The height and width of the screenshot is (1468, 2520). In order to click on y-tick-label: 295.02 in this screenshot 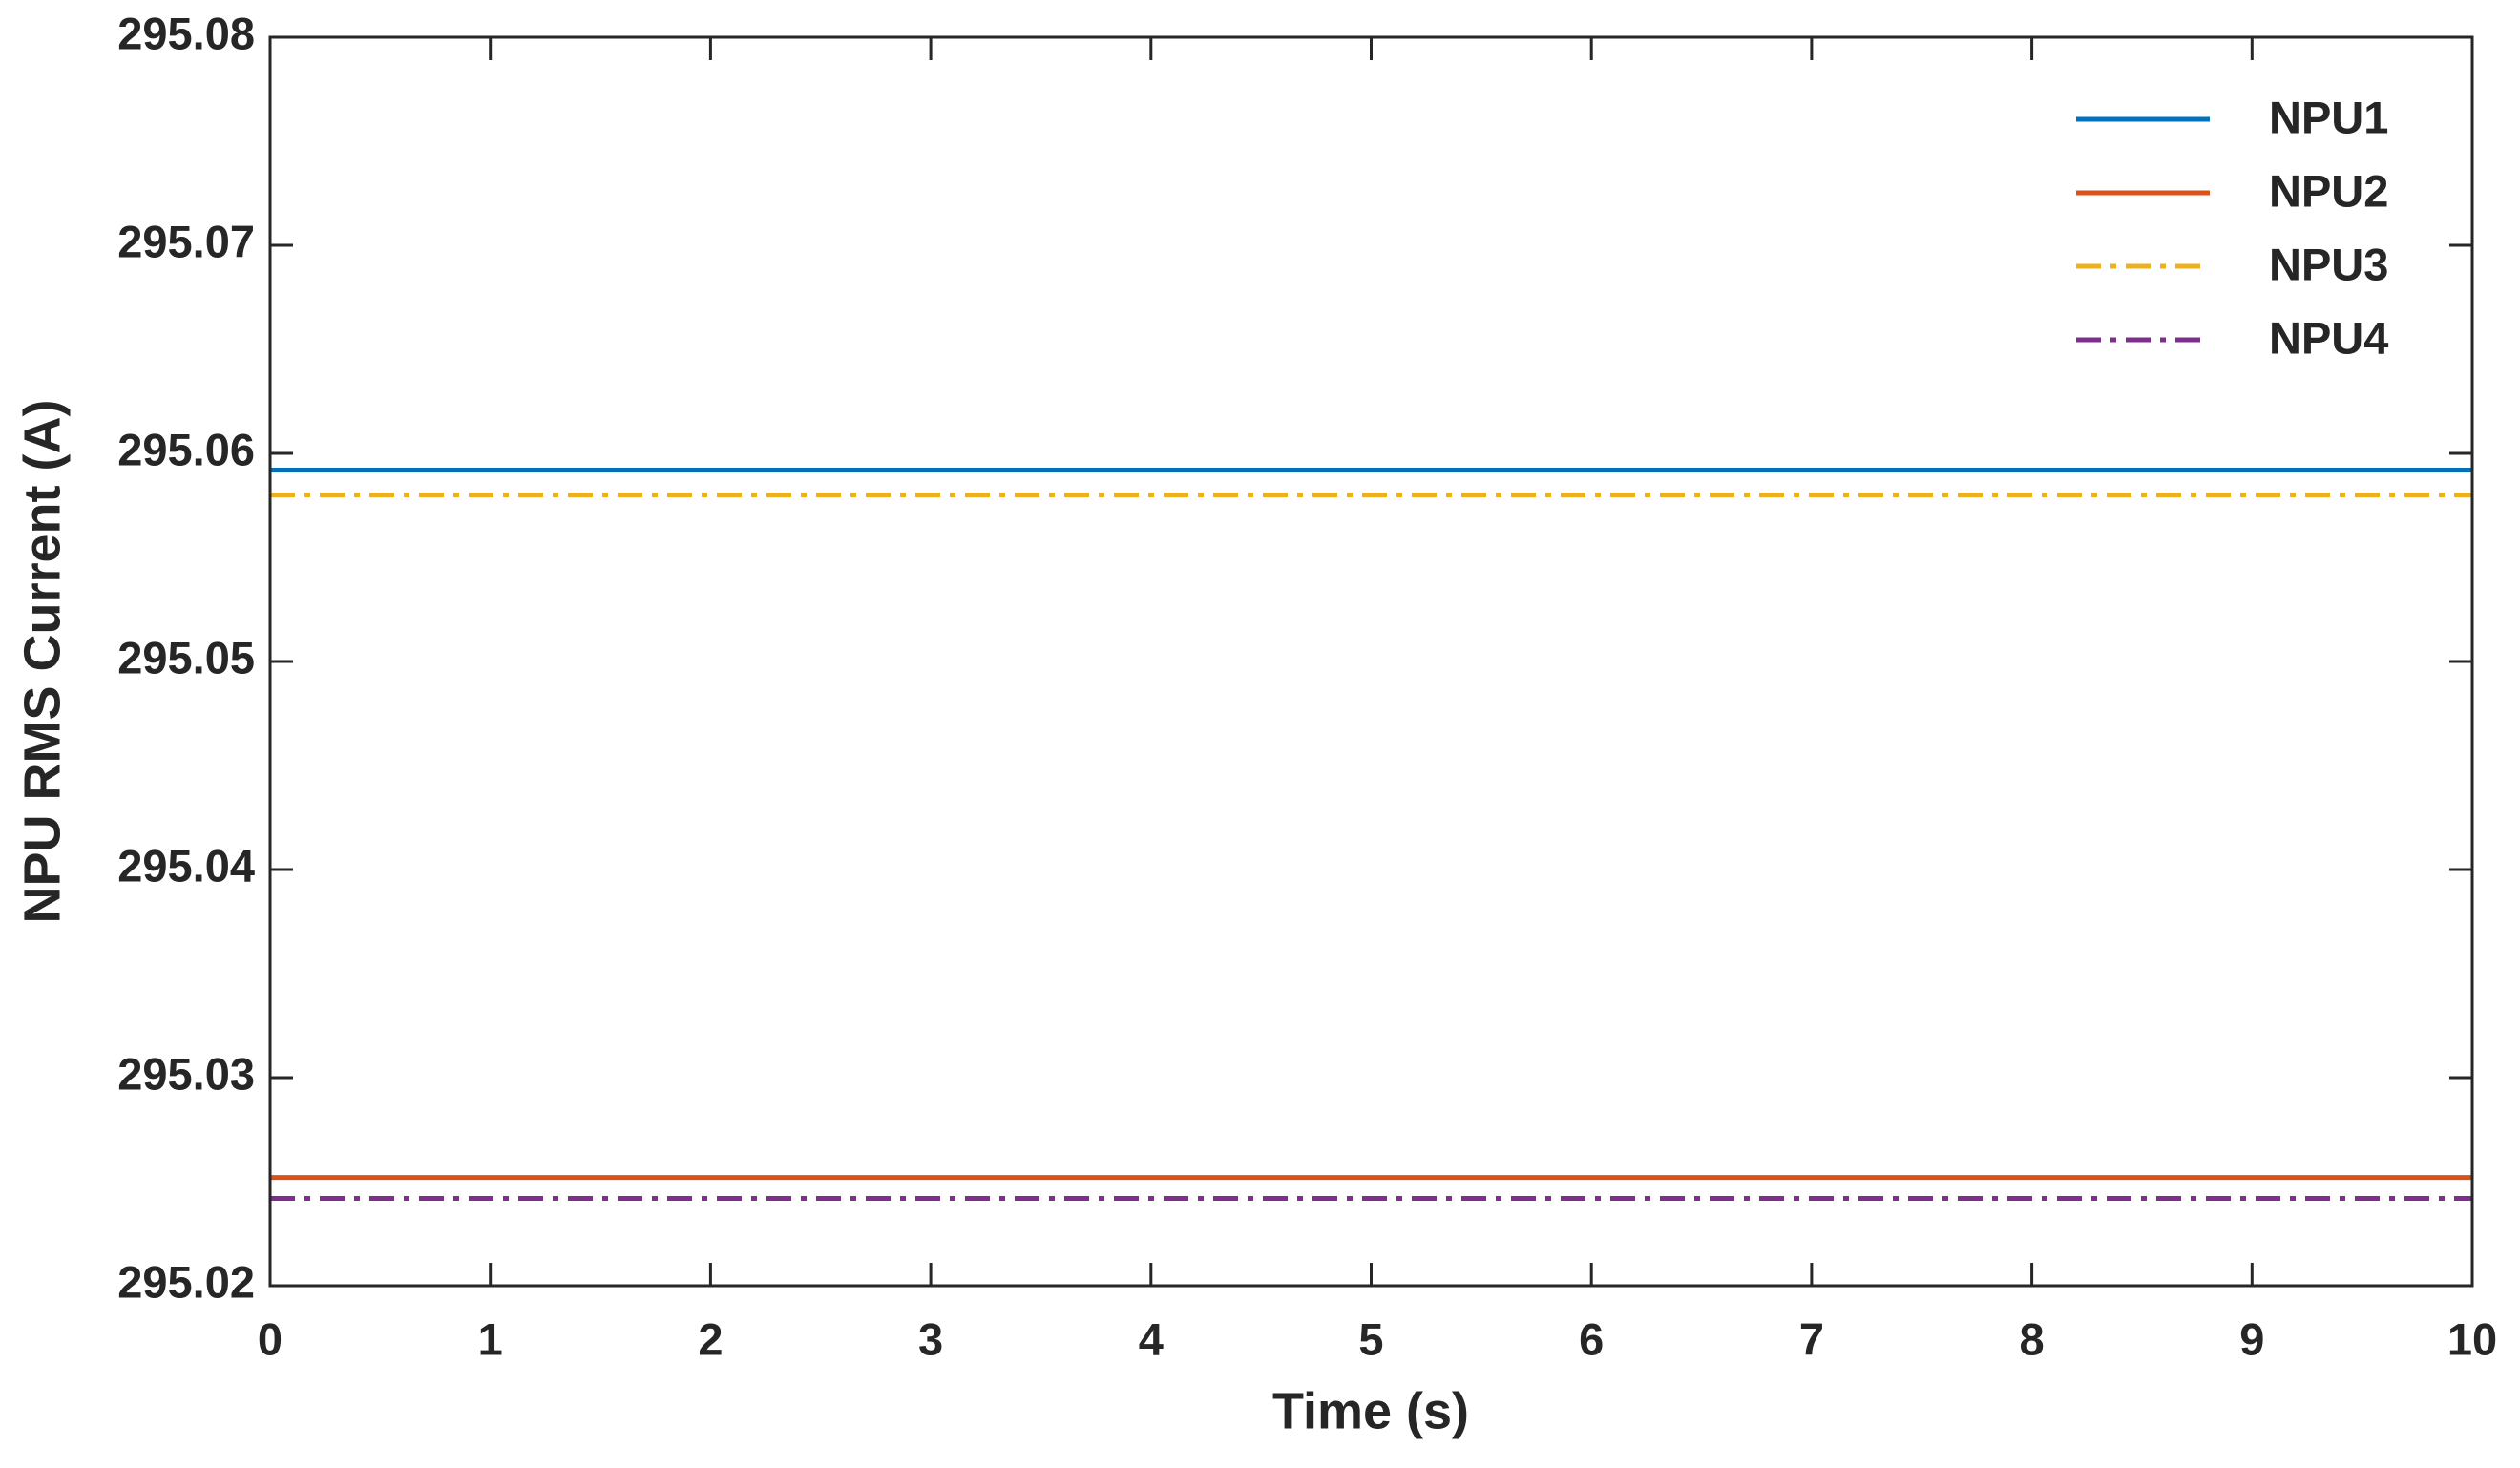, I will do `click(186, 1281)`.